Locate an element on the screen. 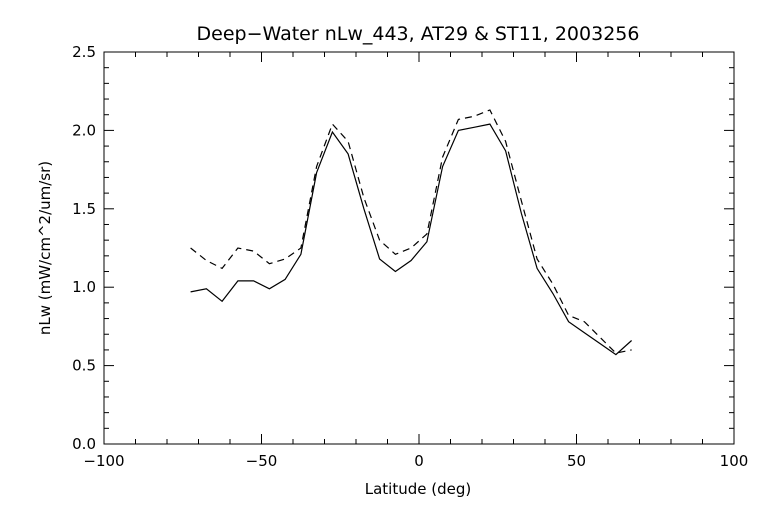  y-tick-label: 0.5 is located at coordinates (84, 366).